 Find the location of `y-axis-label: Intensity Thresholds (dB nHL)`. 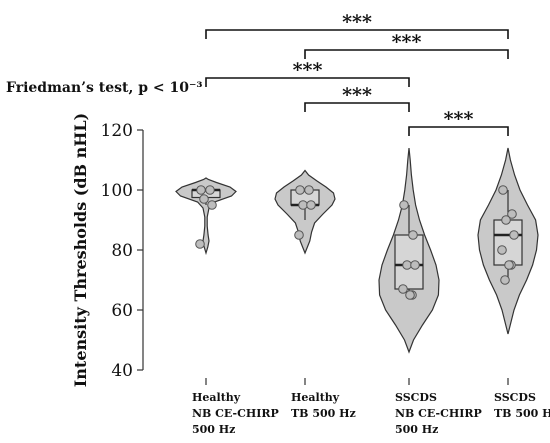

y-axis-label: Intensity Thresholds (dB nHL) is located at coordinates (80, 250).